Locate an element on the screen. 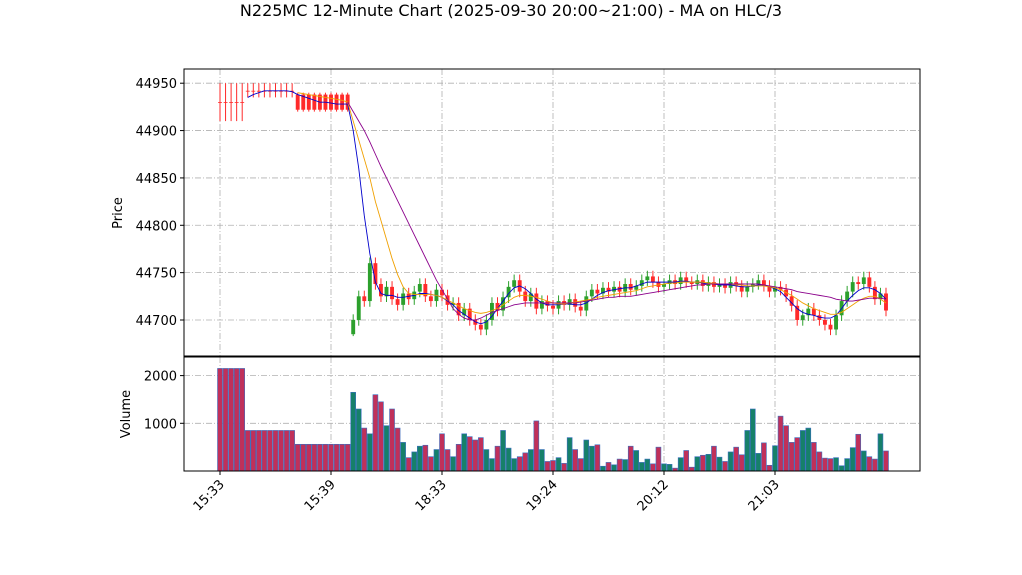 The image size is (1022, 575). volume-axis-label: Volume is located at coordinates (126, 414).